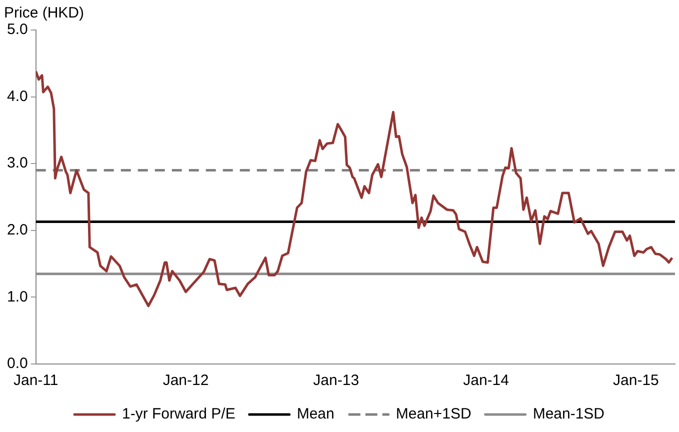 The width and height of the screenshot is (679, 432). Describe the element at coordinates (636, 381) in the screenshot. I see `x-tick-label: Jan-15` at that location.